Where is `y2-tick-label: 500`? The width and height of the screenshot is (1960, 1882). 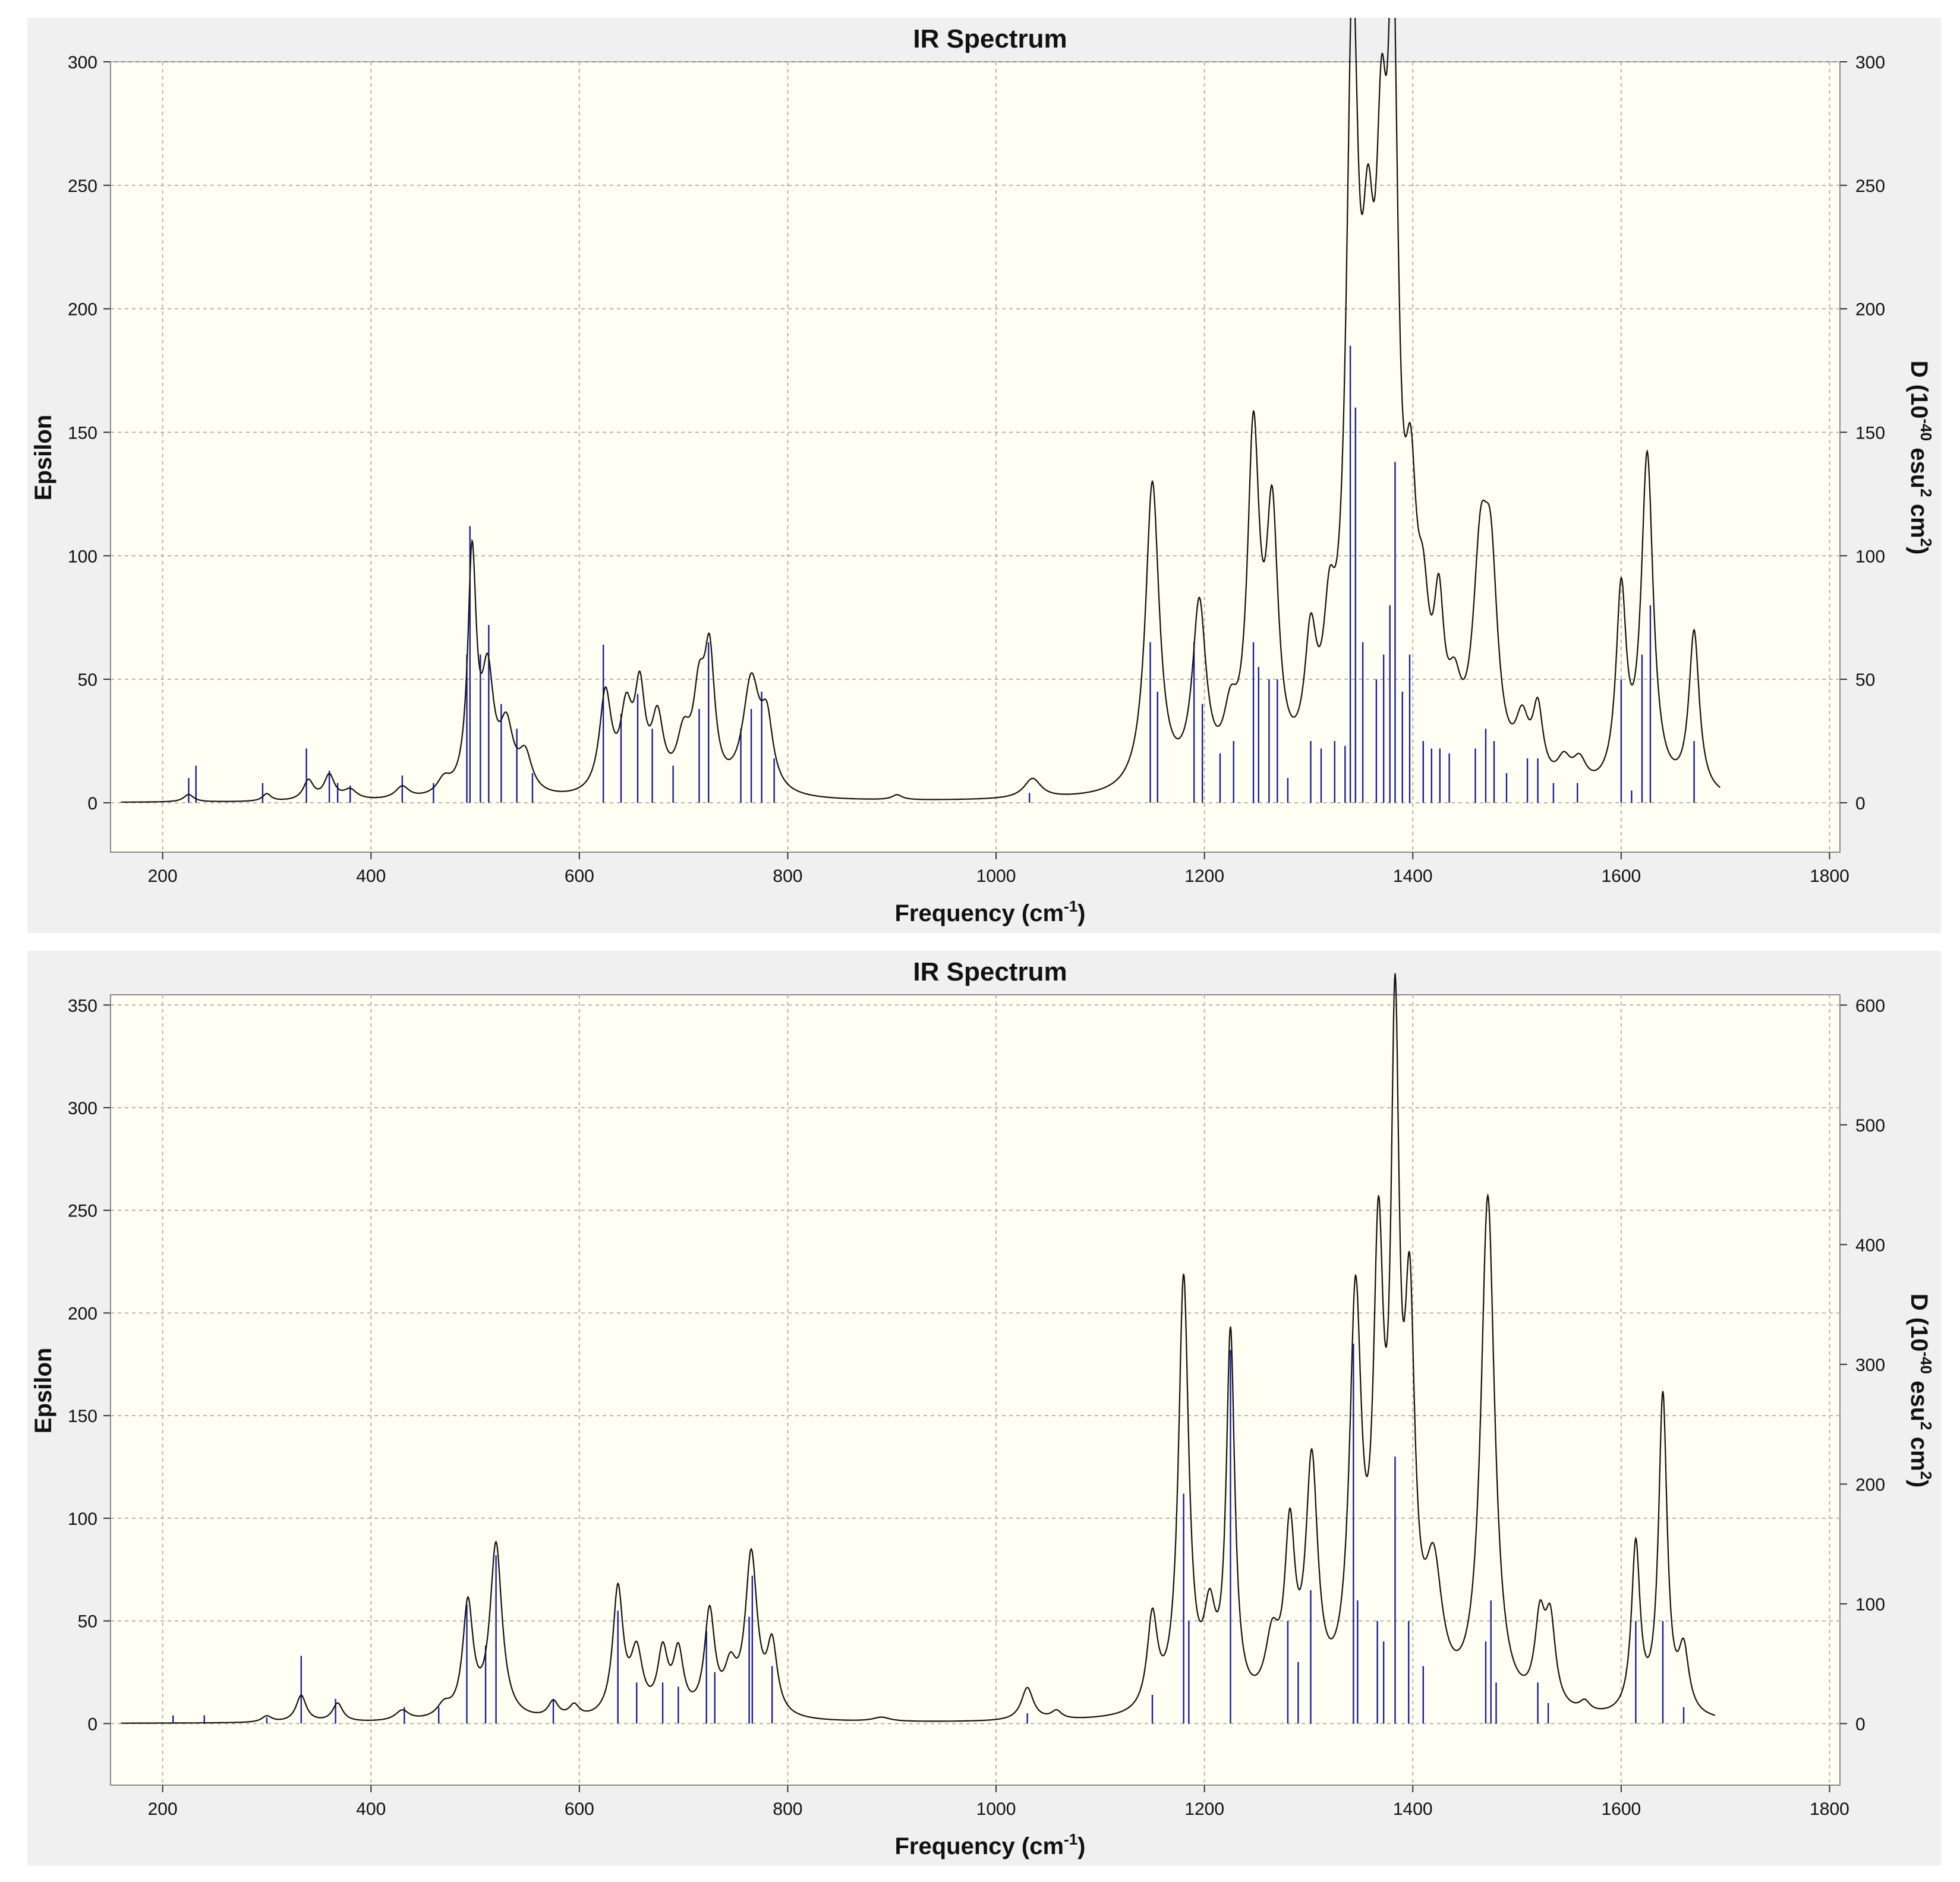
y2-tick-label: 500 is located at coordinates (1870, 1126).